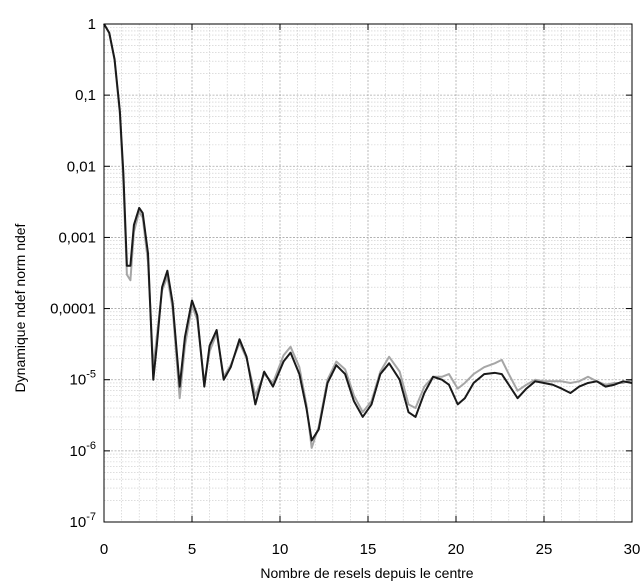  I want to click on x-tick-label: 20, so click(456, 549).